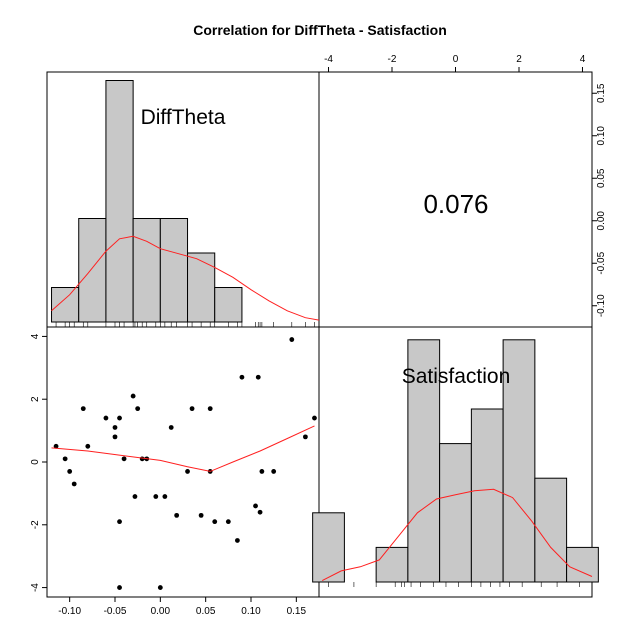 The image size is (640, 640). I want to click on left-axis-label-2: 0, so click(35, 462).